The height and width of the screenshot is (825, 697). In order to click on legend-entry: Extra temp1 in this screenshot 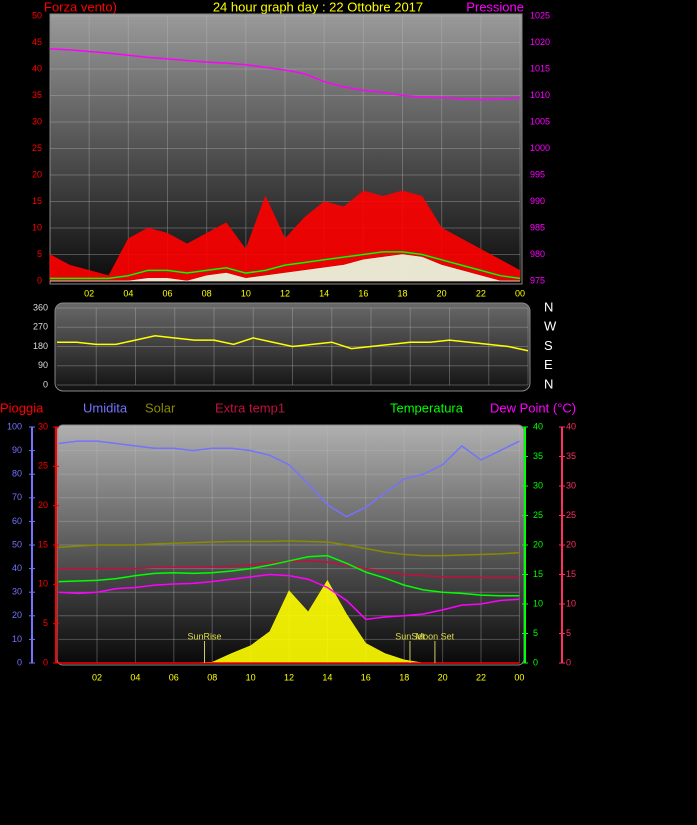, I will do `click(250, 407)`.